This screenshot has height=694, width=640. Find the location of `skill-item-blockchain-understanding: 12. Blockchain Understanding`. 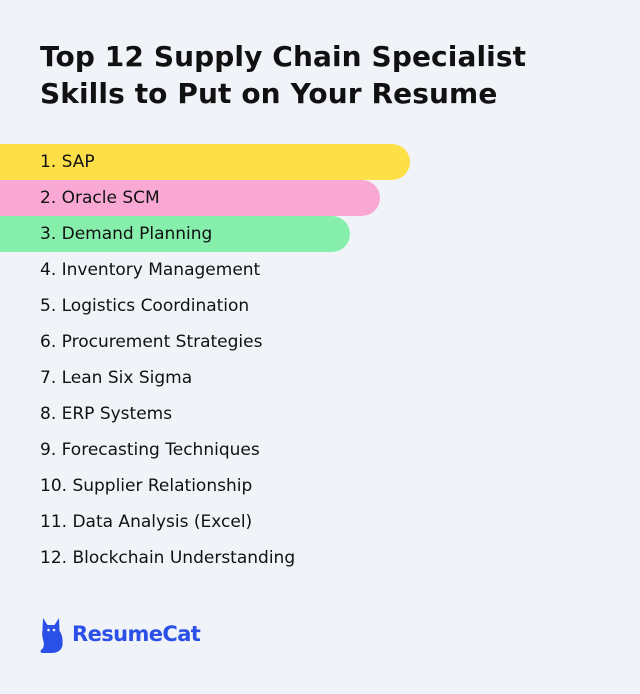

skill-item-blockchain-understanding: 12. Blockchain Understanding is located at coordinates (168, 558).